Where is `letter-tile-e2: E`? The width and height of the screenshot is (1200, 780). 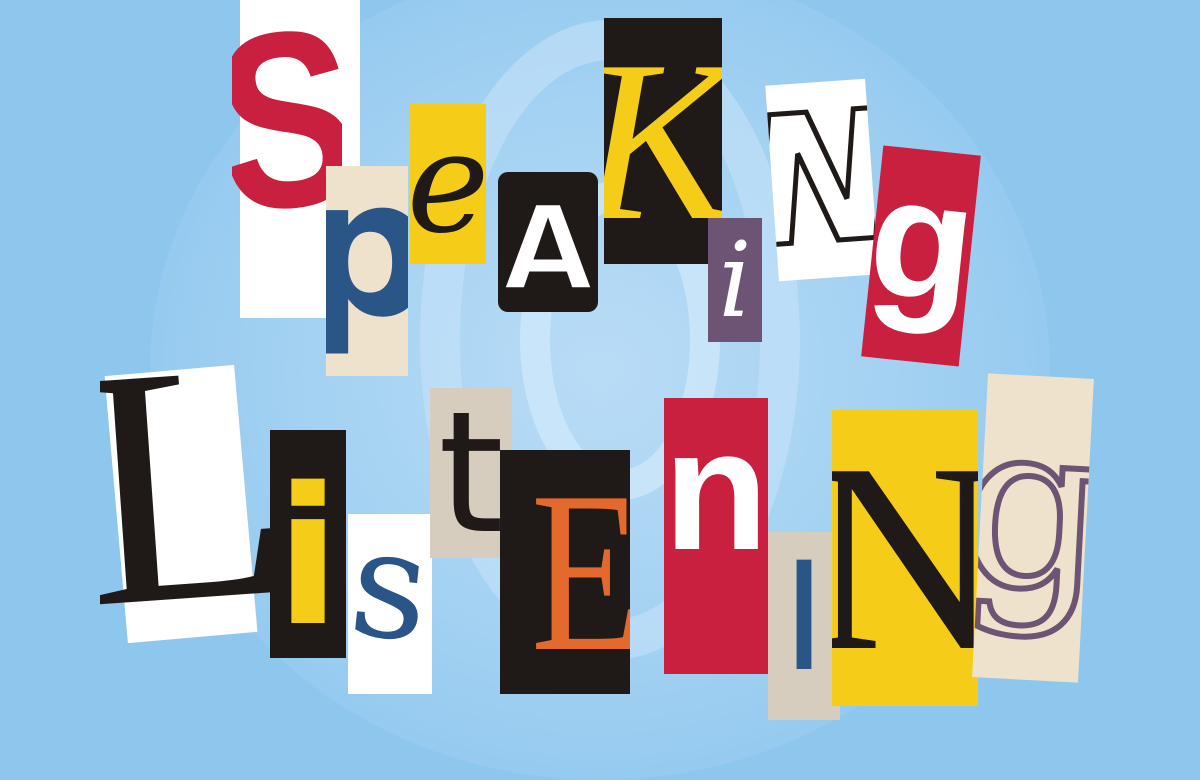 letter-tile-e2: E is located at coordinates (565, 572).